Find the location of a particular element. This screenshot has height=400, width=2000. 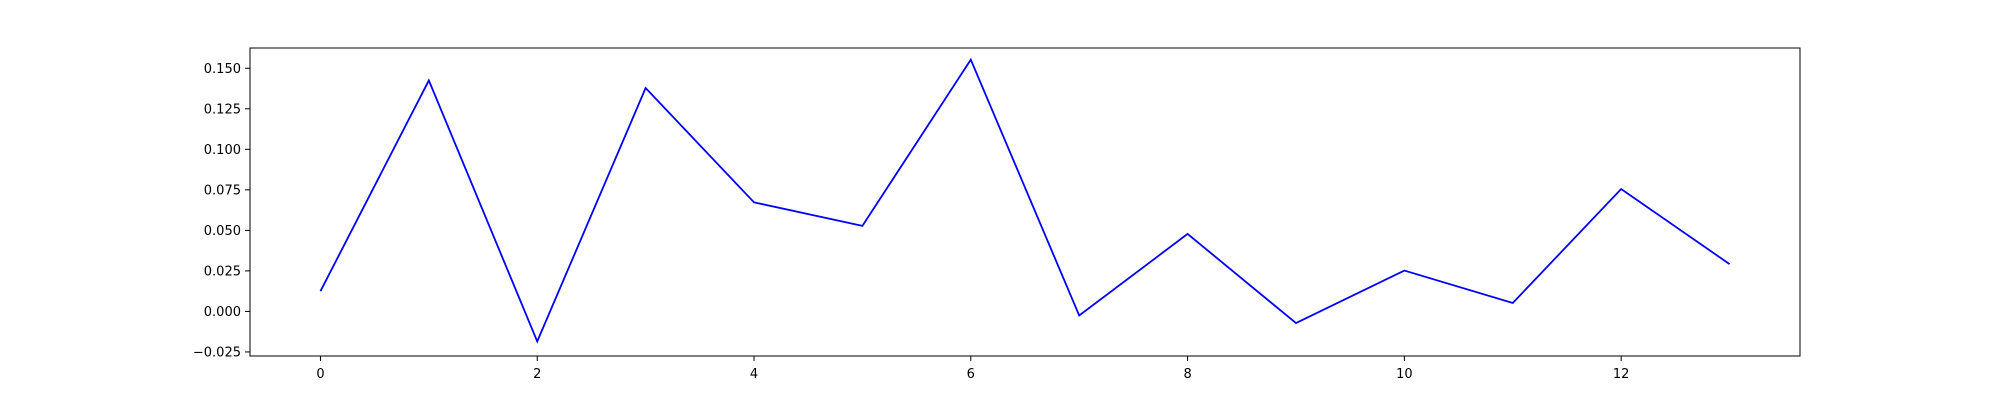

y-tick-label: 0.000 is located at coordinates (222, 312).